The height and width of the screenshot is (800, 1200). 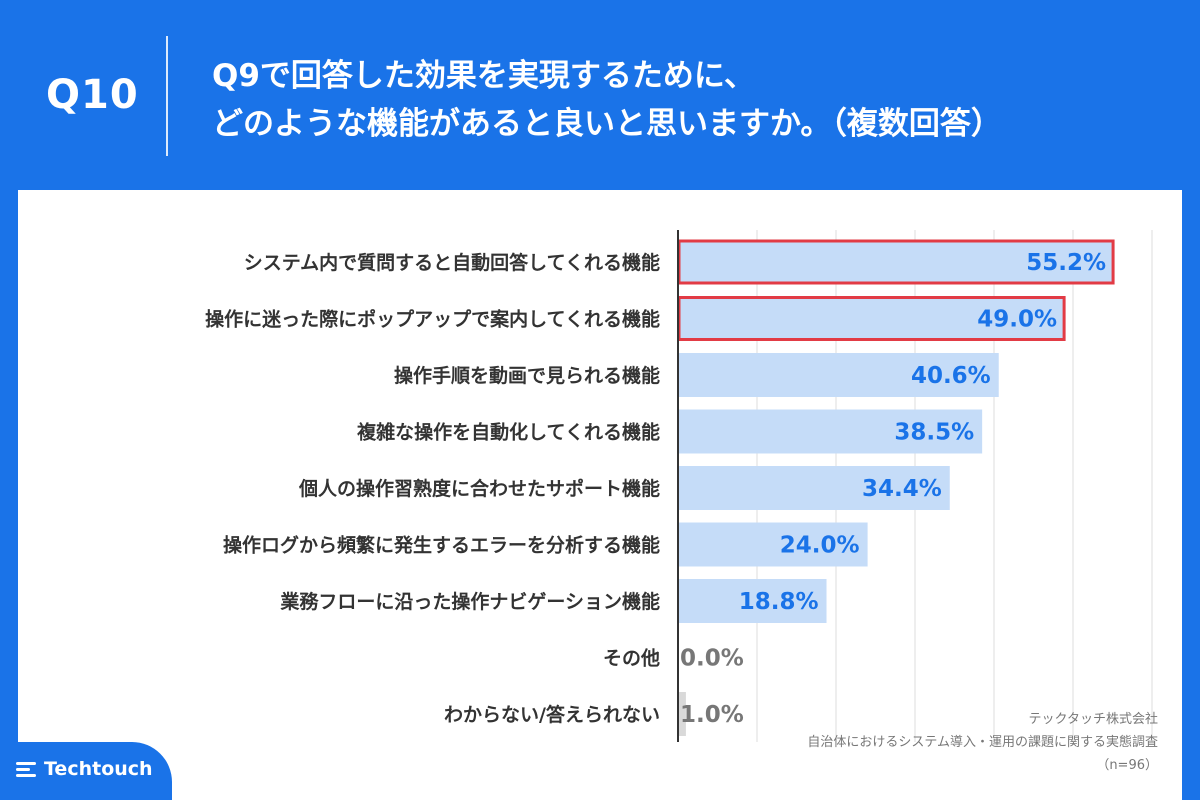 What do you see at coordinates (982, 742) in the screenshot?
I see `source-survey: 自治体におけるシステム導入・運用の課題に関する実態調査` at bounding box center [982, 742].